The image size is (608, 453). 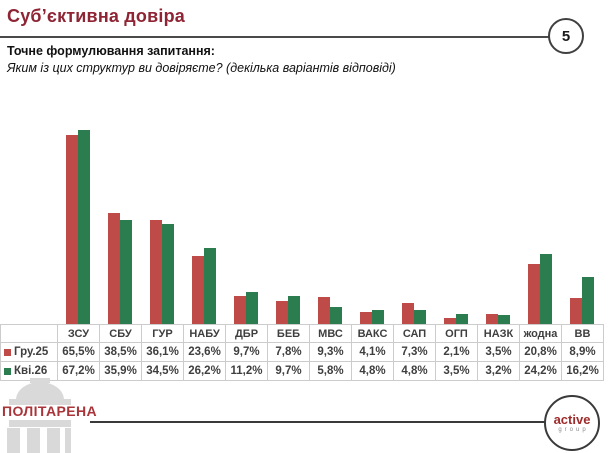 What do you see at coordinates (205, 334) in the screenshot?
I see `column-header-3: НАБУ` at bounding box center [205, 334].